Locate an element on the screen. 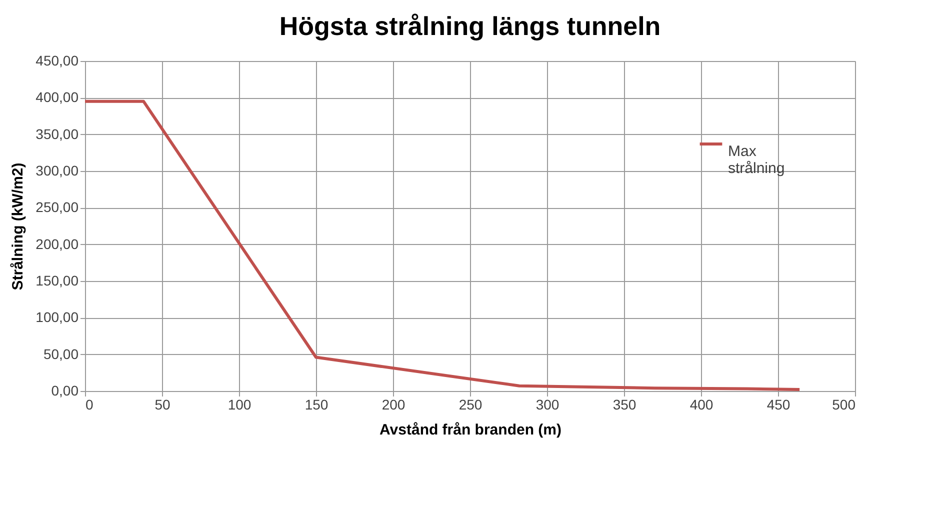  y-tick-label: 150,00 is located at coordinates (57, 280).